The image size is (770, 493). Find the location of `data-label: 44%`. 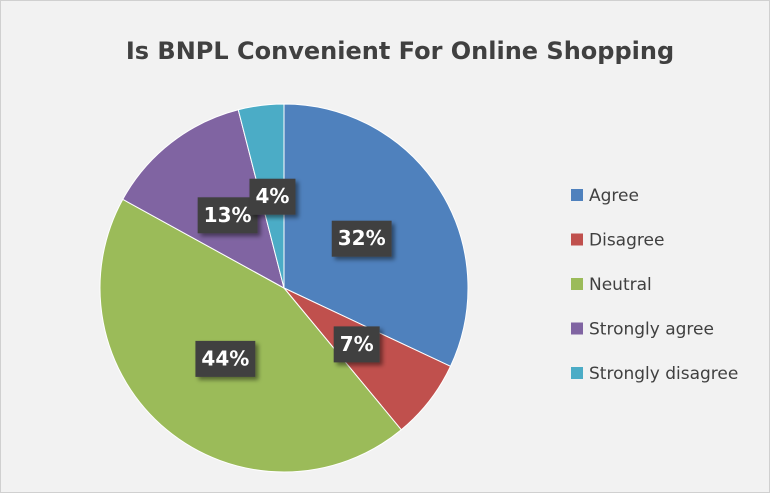

data-label: 44% is located at coordinates (225, 358).